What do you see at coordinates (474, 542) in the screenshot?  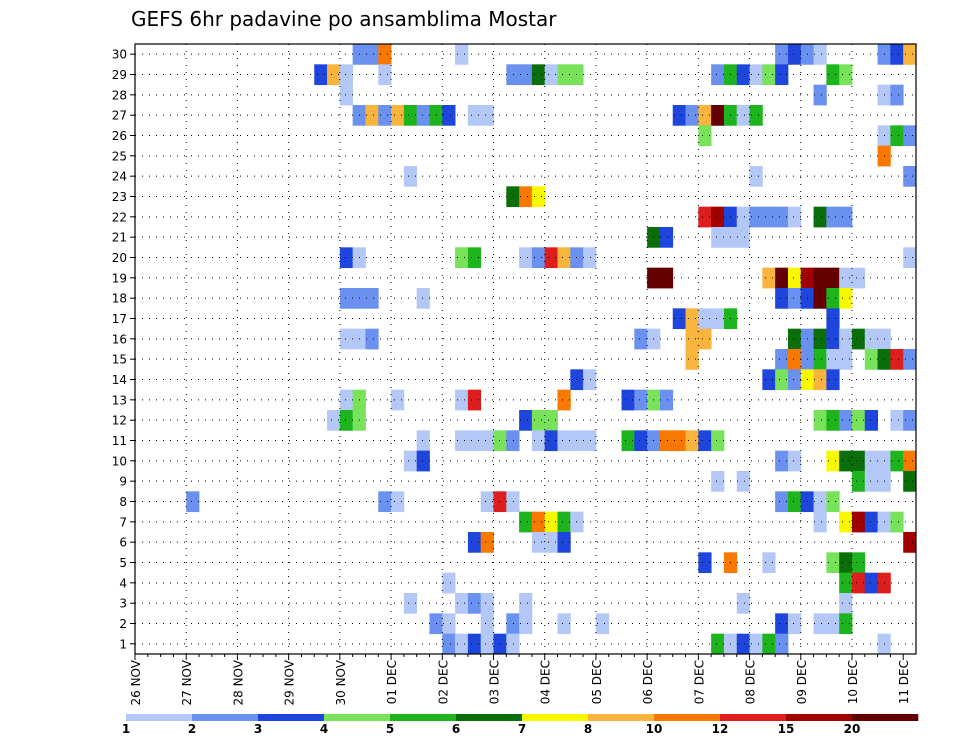 I see `heatmap-cell-m6-t26` at bounding box center [474, 542].